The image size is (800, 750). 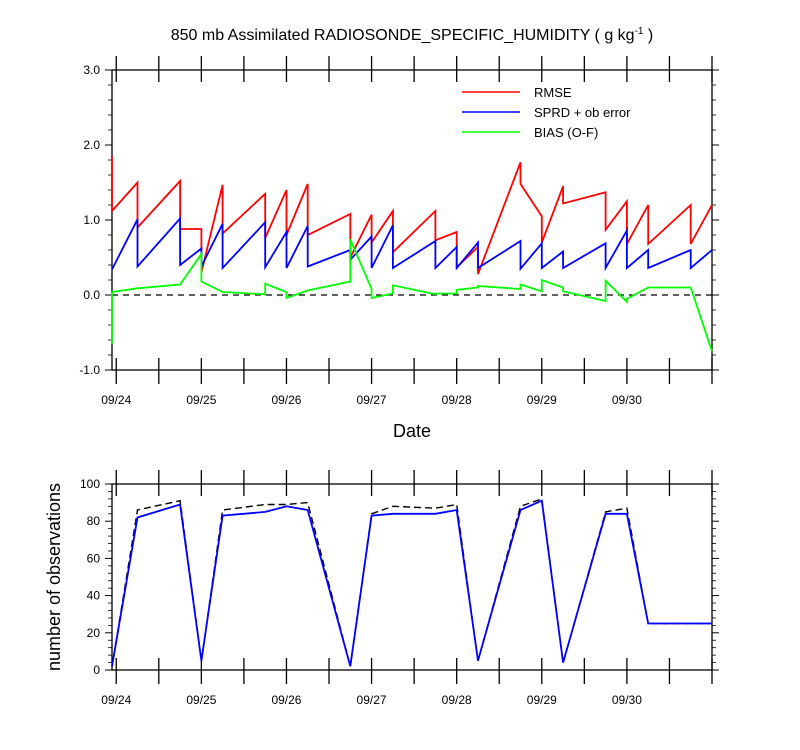 I want to click on top-y-tick-labels: -1.0 0.0 1.0 2.0 3.0, so click(x=89, y=220).